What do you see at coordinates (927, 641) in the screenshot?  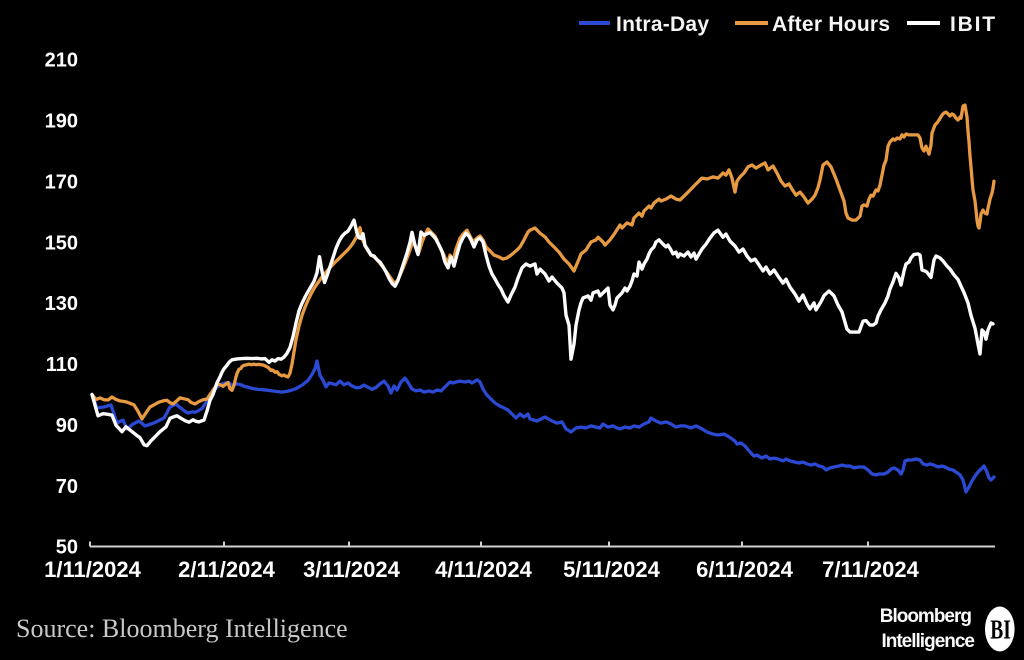 I see `svg-text: Intelligence` at bounding box center [927, 641].